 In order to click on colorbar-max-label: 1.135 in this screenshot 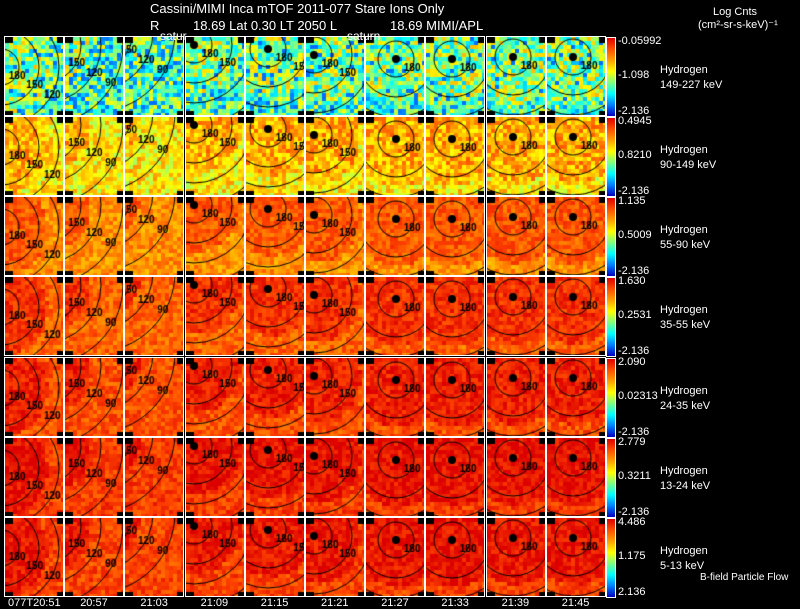, I will do `click(632, 201)`.